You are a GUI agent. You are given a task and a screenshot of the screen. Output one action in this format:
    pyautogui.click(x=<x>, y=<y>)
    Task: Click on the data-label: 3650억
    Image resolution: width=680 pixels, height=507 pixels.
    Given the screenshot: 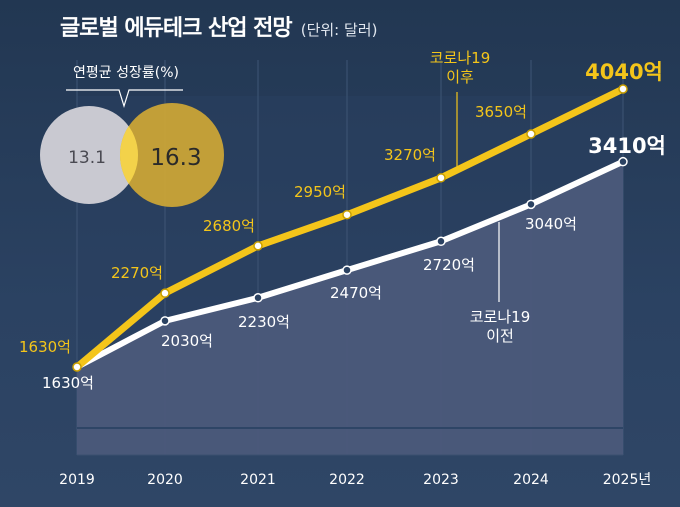 What is the action you would take?
    pyautogui.click(x=501, y=112)
    